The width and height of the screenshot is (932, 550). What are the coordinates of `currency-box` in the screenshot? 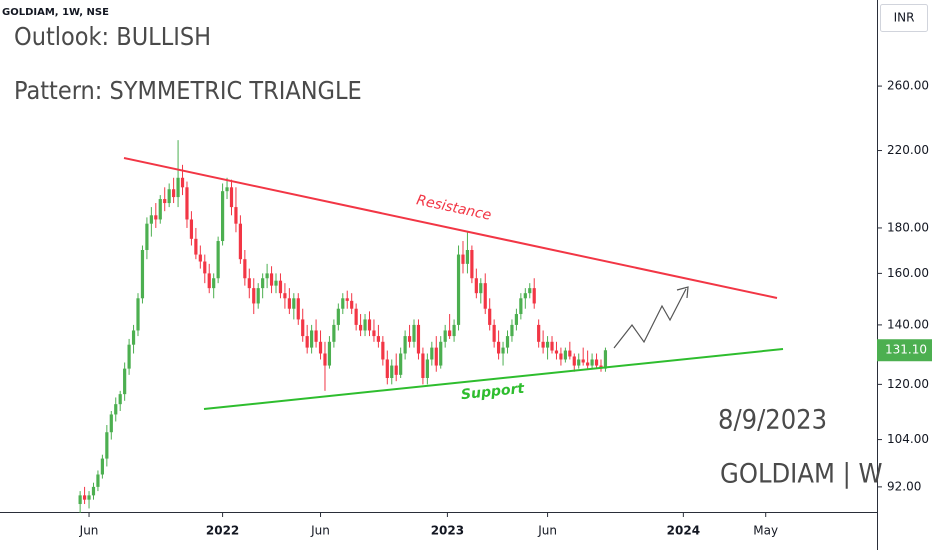 It's located at (904, 18).